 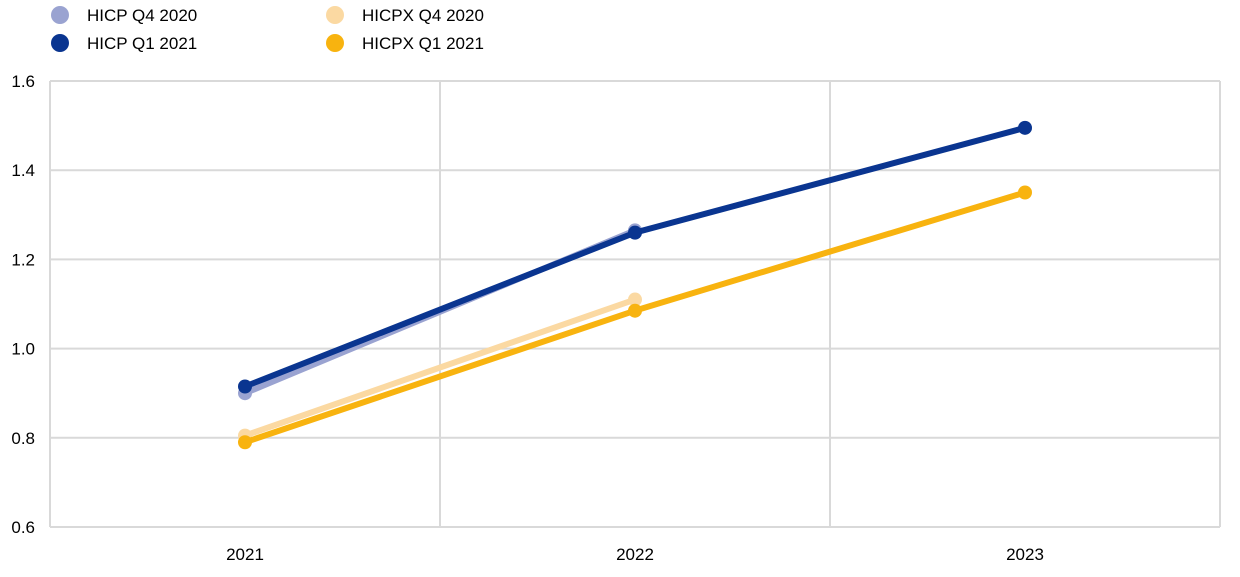 What do you see at coordinates (23, 304) in the screenshot?
I see `y-axis: 0.6 0.8 1.0 1.2 1.4 1.6` at bounding box center [23, 304].